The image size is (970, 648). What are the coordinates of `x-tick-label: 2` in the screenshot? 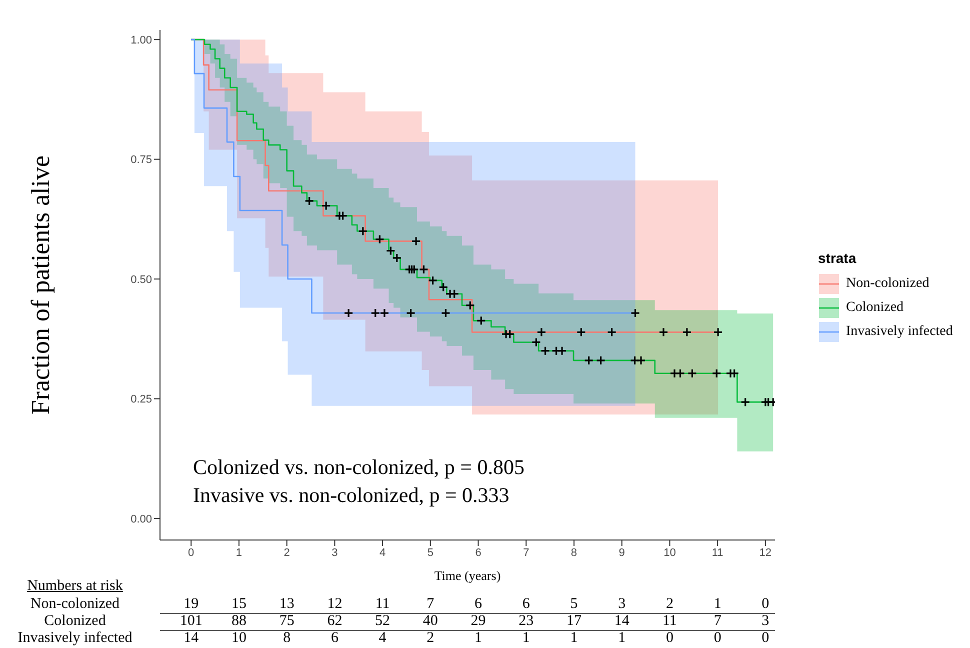 It's located at (287, 552).